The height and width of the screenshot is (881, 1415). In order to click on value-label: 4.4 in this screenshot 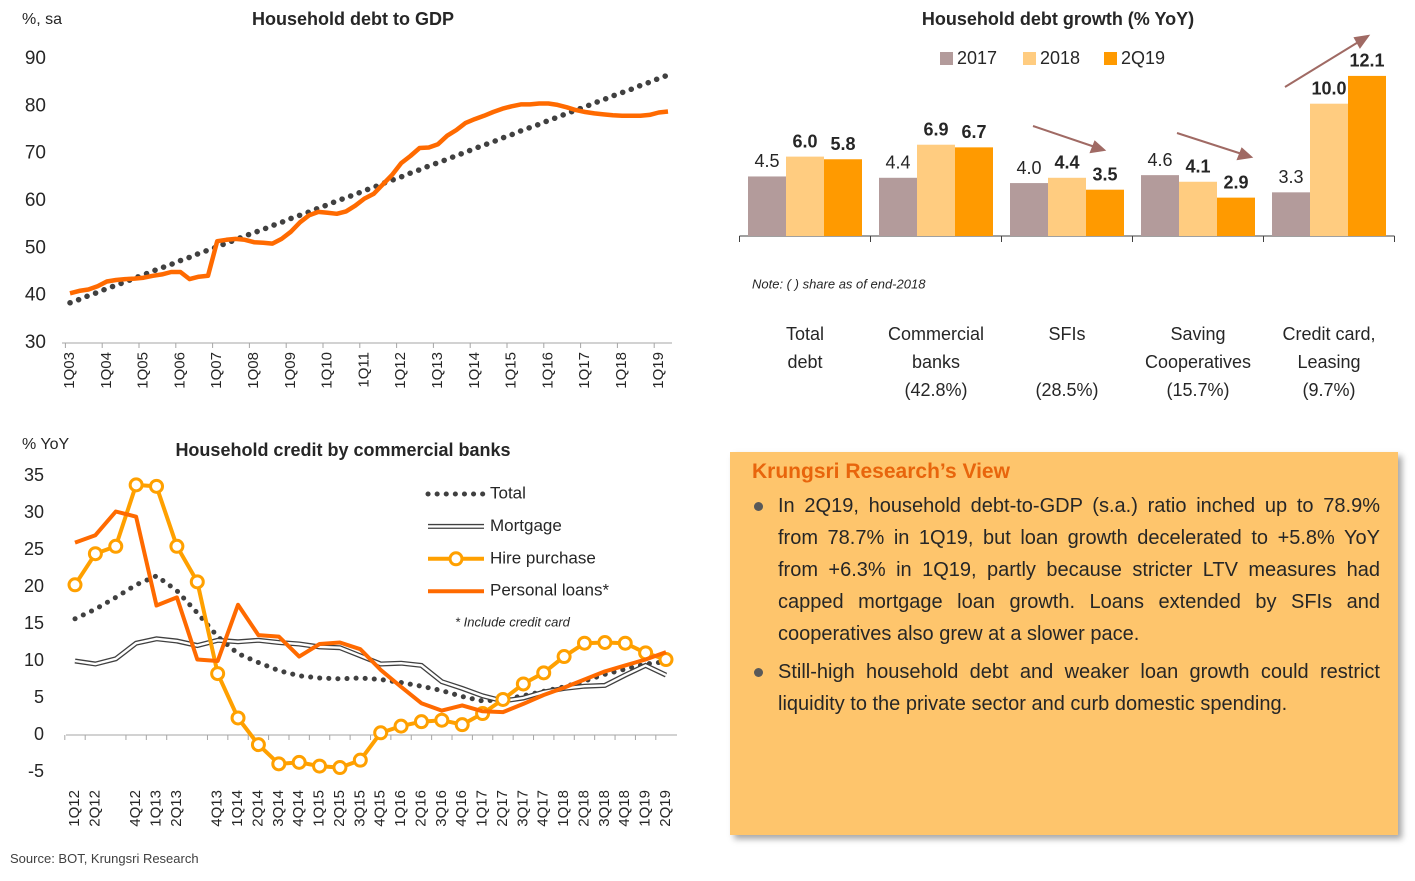, I will do `click(1066, 163)`.